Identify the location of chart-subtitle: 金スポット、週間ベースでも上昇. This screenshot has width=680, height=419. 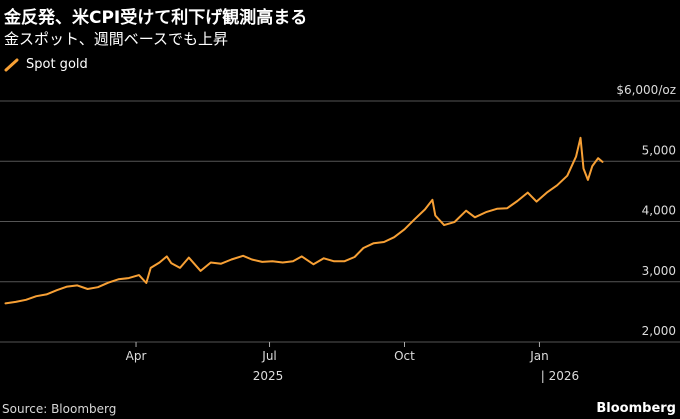
(116, 39).